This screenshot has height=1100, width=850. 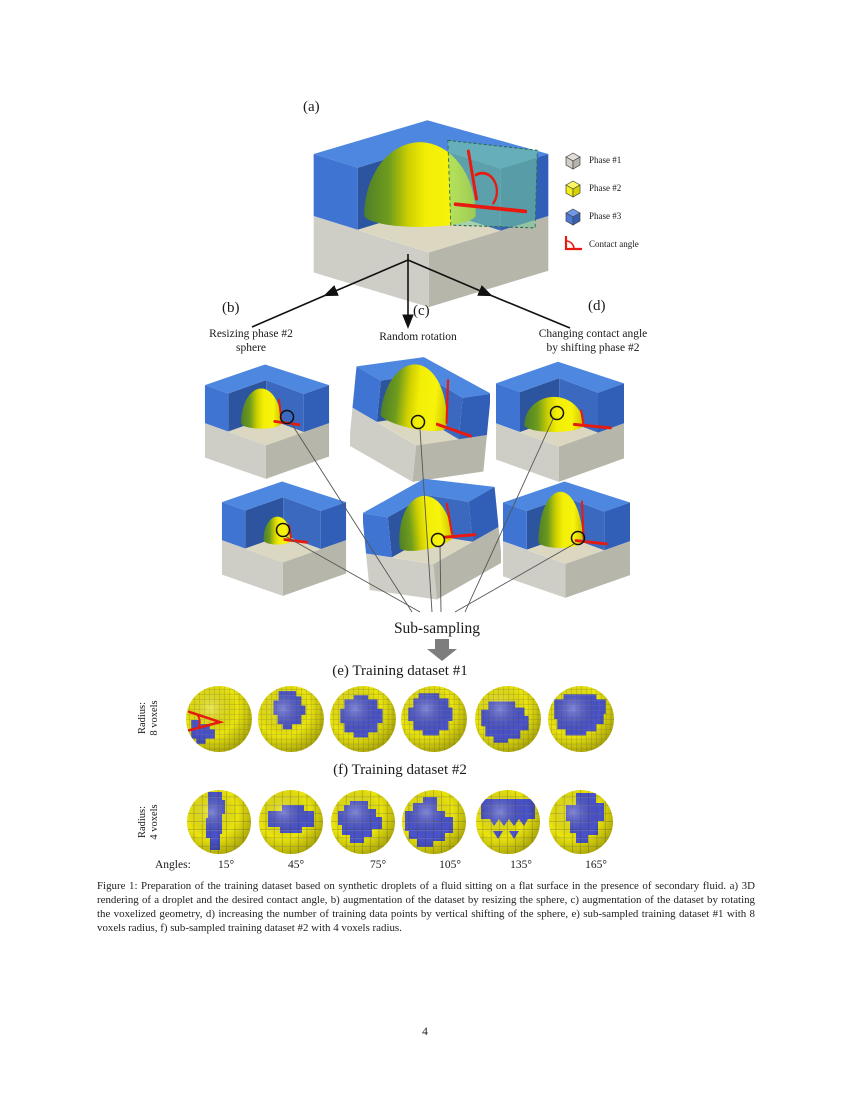 What do you see at coordinates (400, 671) in the screenshot?
I see `dataset-e-title: (e) Training dataset #1` at bounding box center [400, 671].